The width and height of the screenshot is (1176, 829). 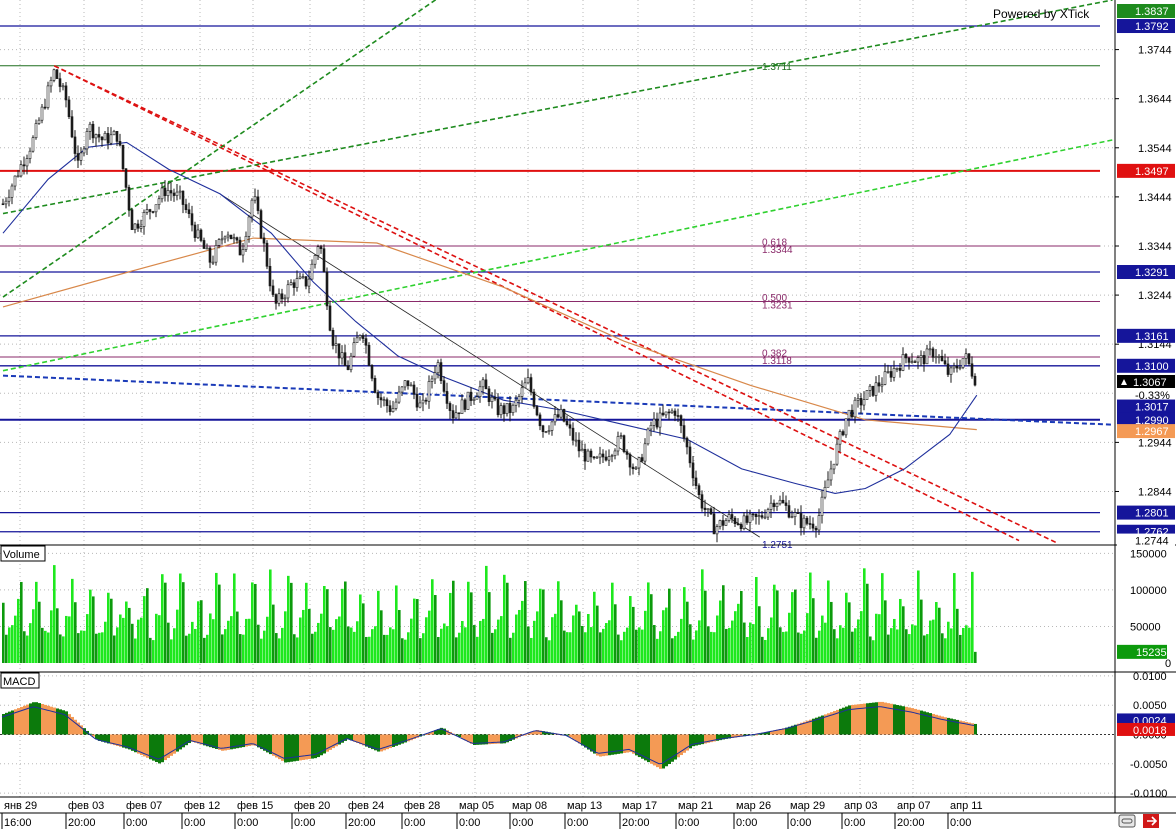 What do you see at coordinates (1146, 540) in the screenshot?
I see `price-tag` at bounding box center [1146, 540].